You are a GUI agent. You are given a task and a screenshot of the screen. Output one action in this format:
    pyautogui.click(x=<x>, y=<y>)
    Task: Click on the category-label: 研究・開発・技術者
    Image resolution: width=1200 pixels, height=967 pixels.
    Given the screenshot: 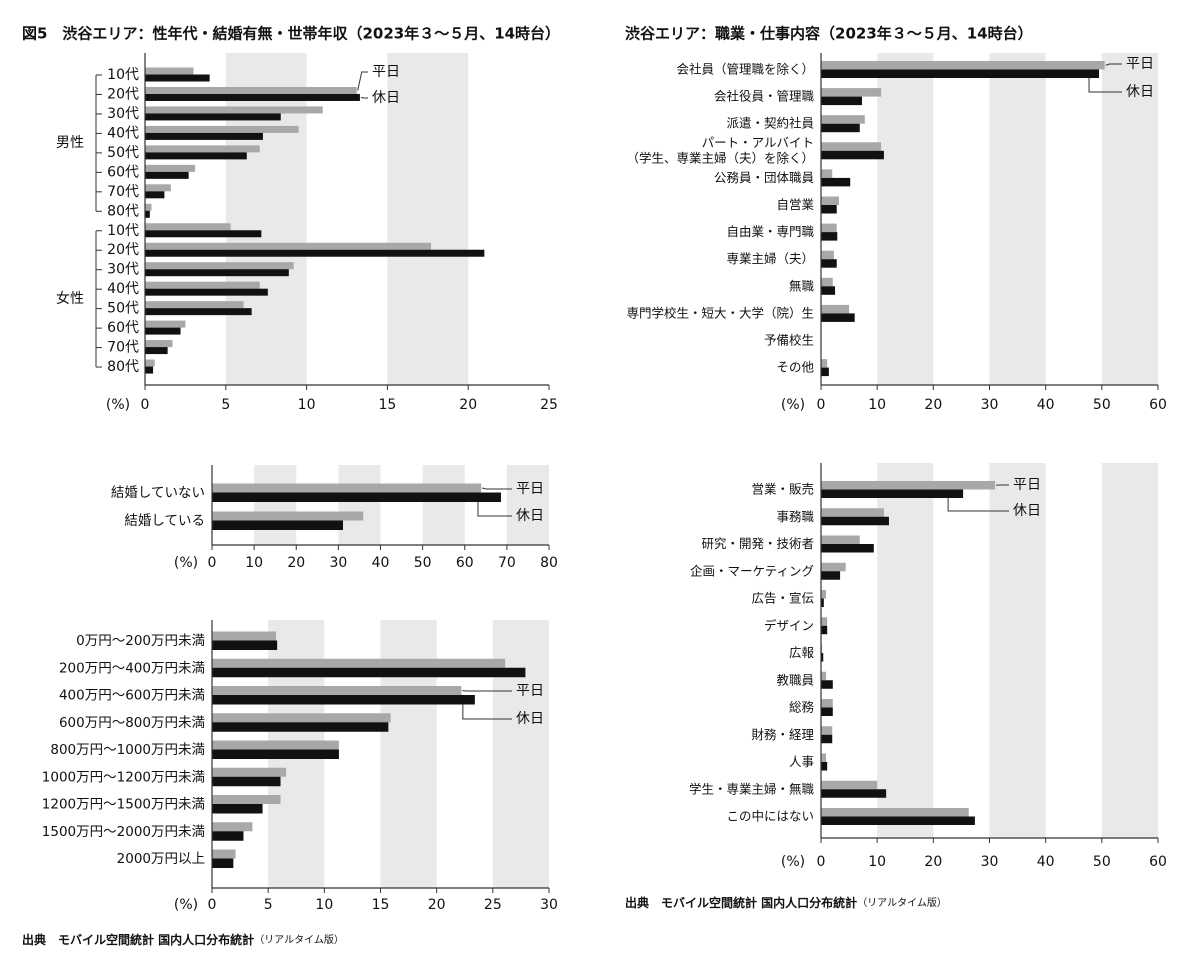 What is the action you would take?
    pyautogui.click(x=757, y=543)
    